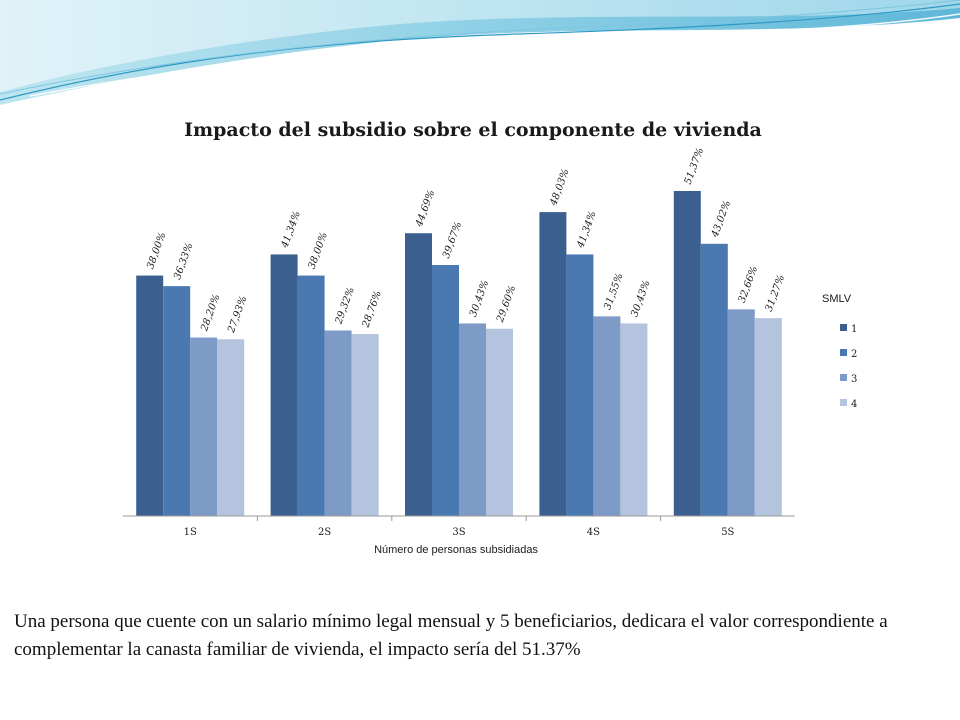 The height and width of the screenshot is (720, 960). What do you see at coordinates (634, 419) in the screenshot?
I see `bar-series-4-4S` at bounding box center [634, 419].